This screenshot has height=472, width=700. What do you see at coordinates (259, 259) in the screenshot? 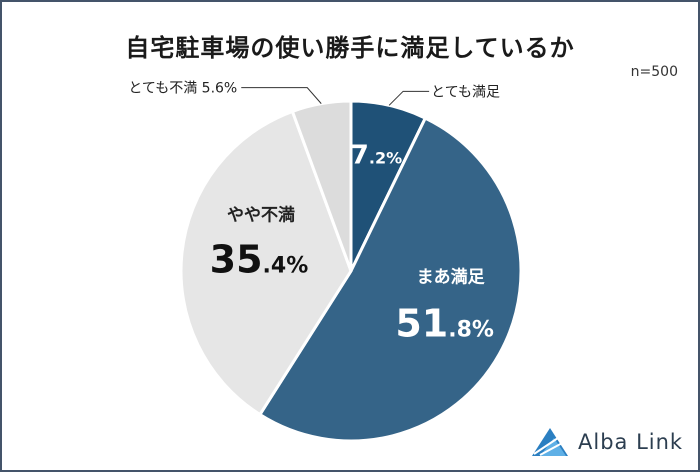
I see `value-label-somewhat-dissatisfied: 35.4%` at bounding box center [259, 259].